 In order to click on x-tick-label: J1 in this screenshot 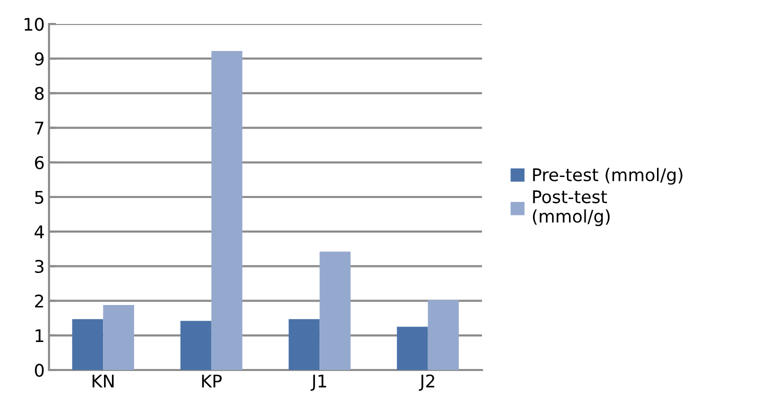, I will do `click(318, 382)`.